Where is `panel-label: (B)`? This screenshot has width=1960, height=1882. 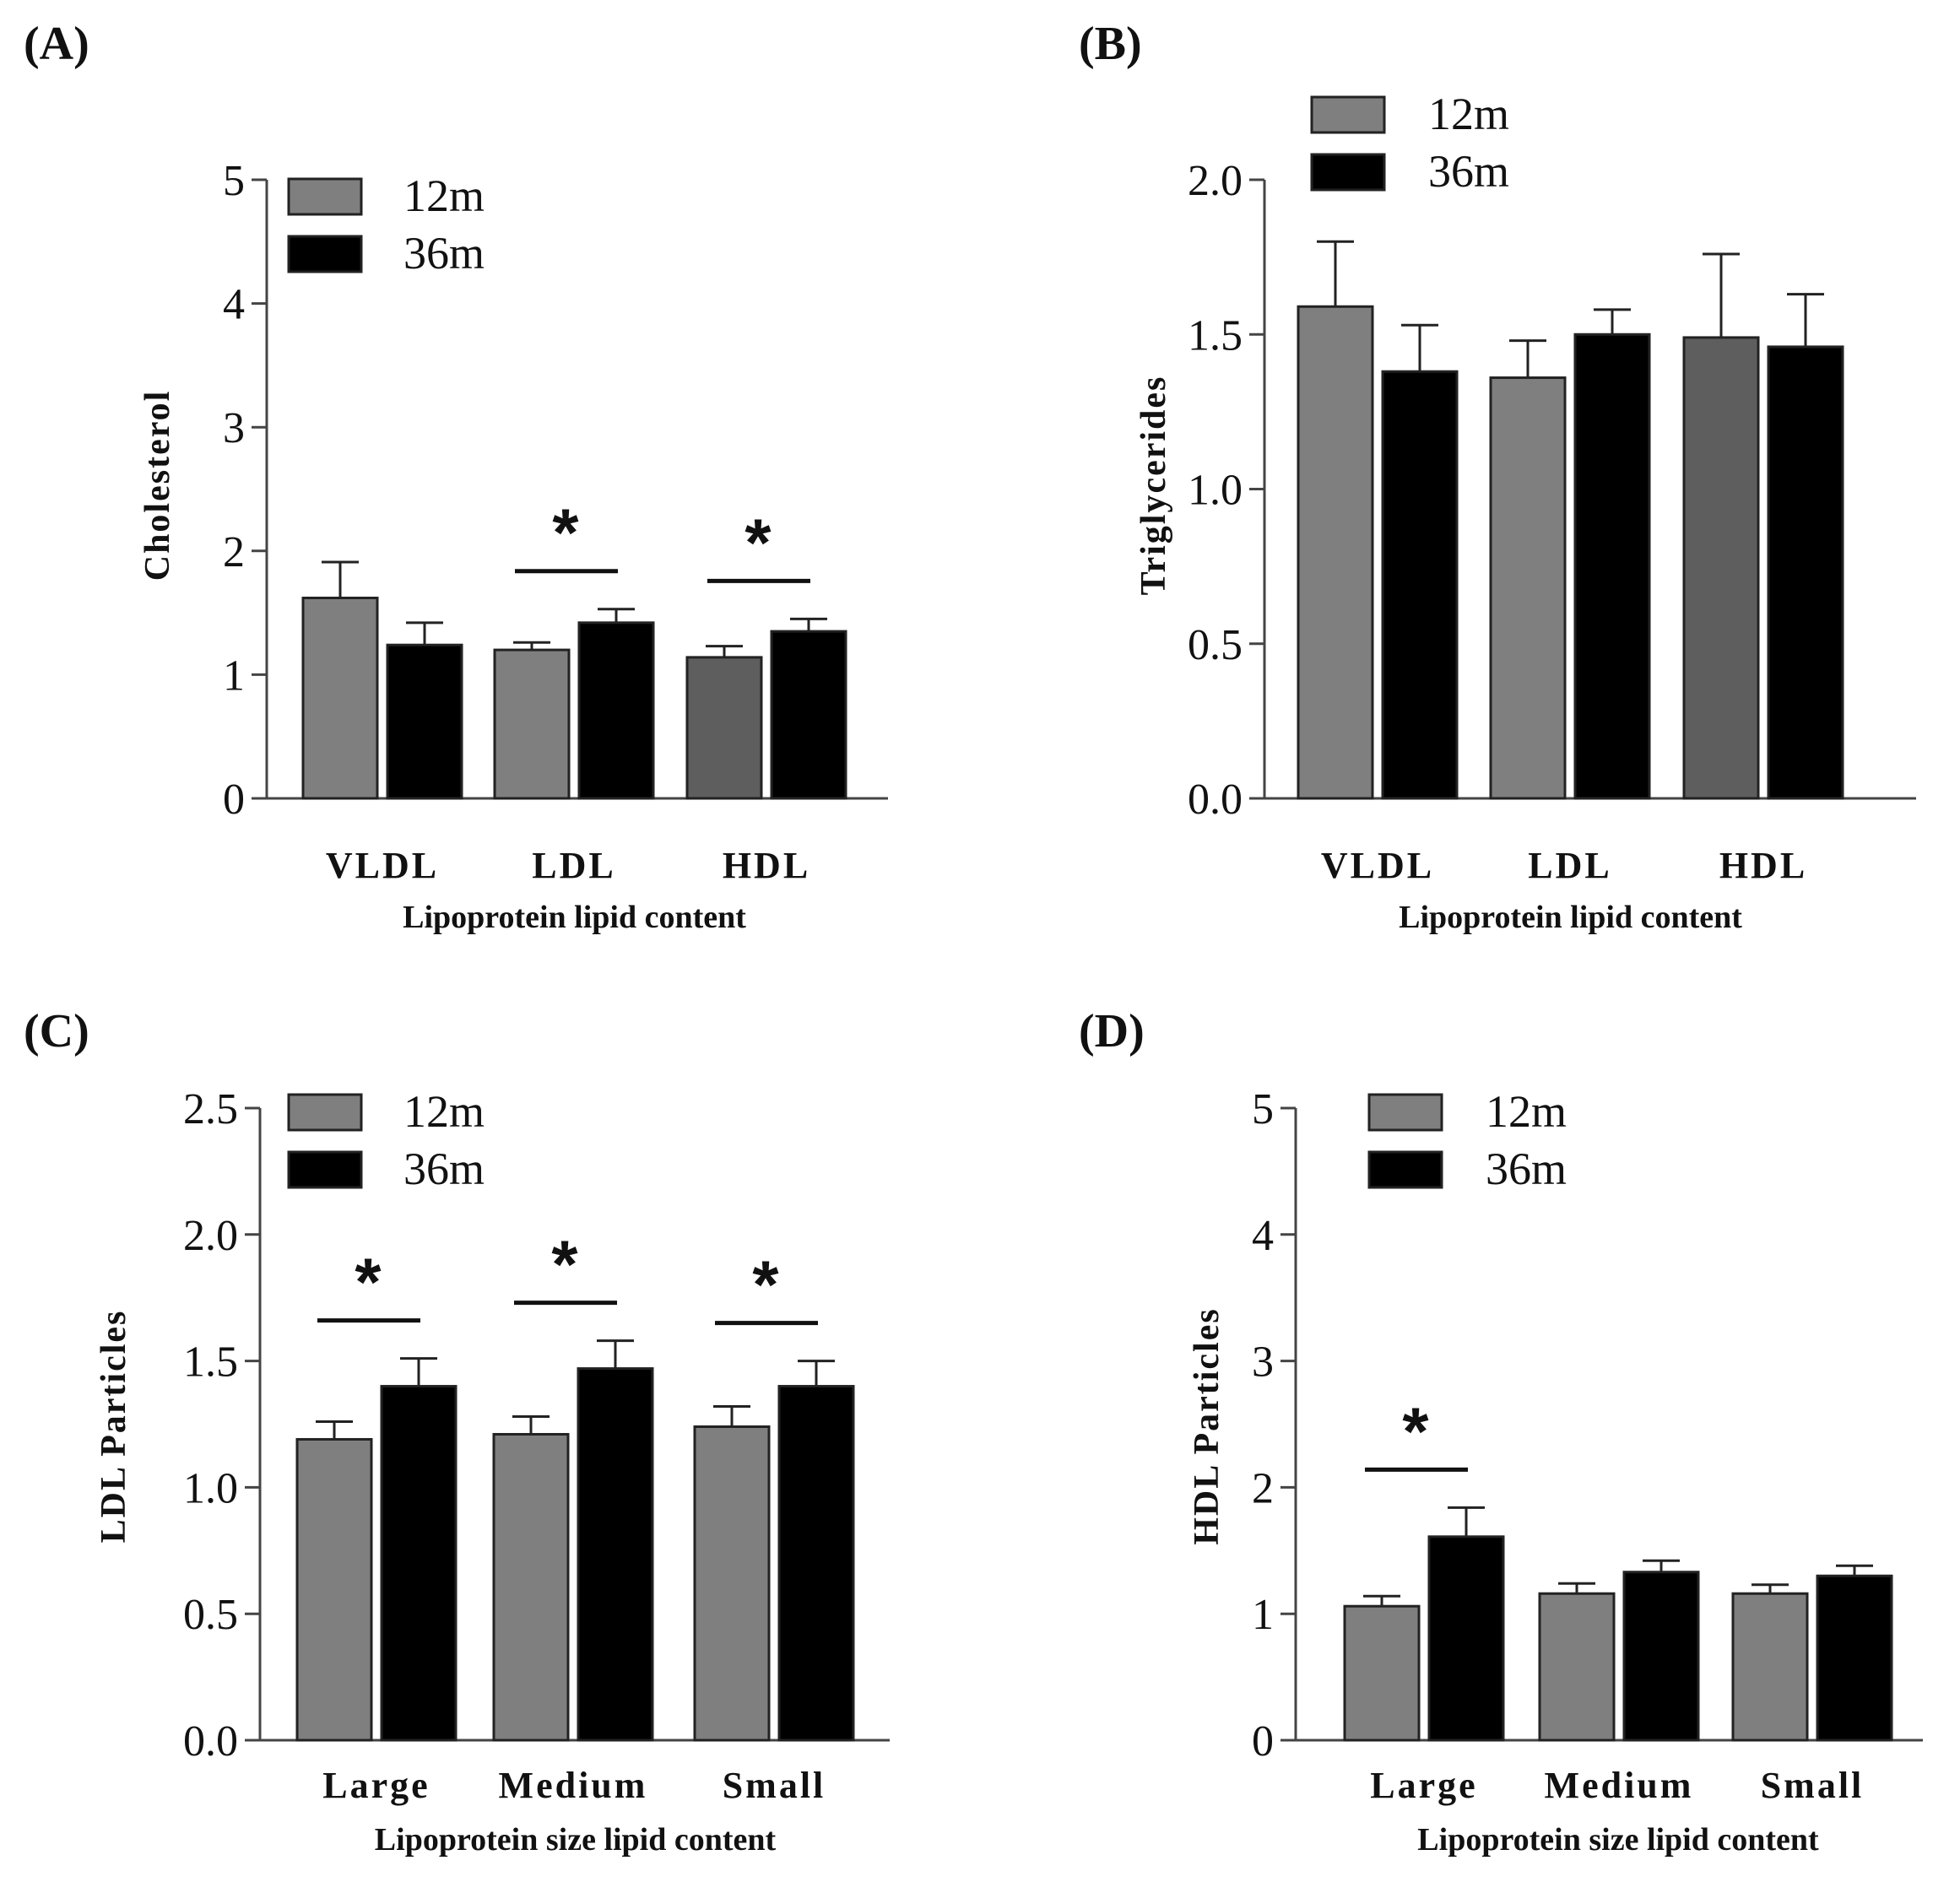 panel-label: (B) is located at coordinates (1111, 44).